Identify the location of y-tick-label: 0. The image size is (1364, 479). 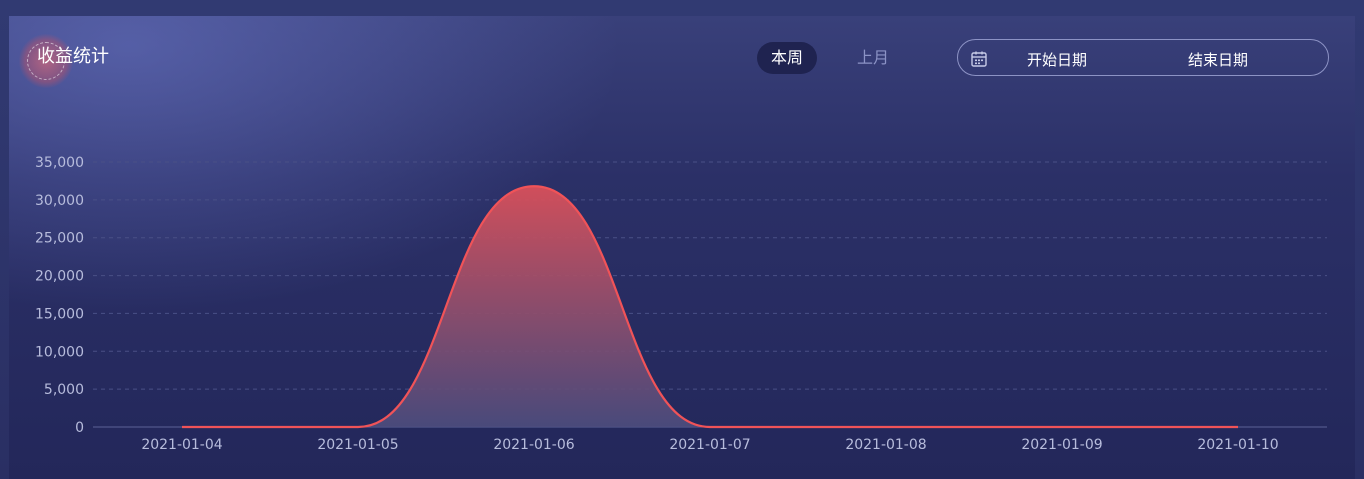
(79, 428).